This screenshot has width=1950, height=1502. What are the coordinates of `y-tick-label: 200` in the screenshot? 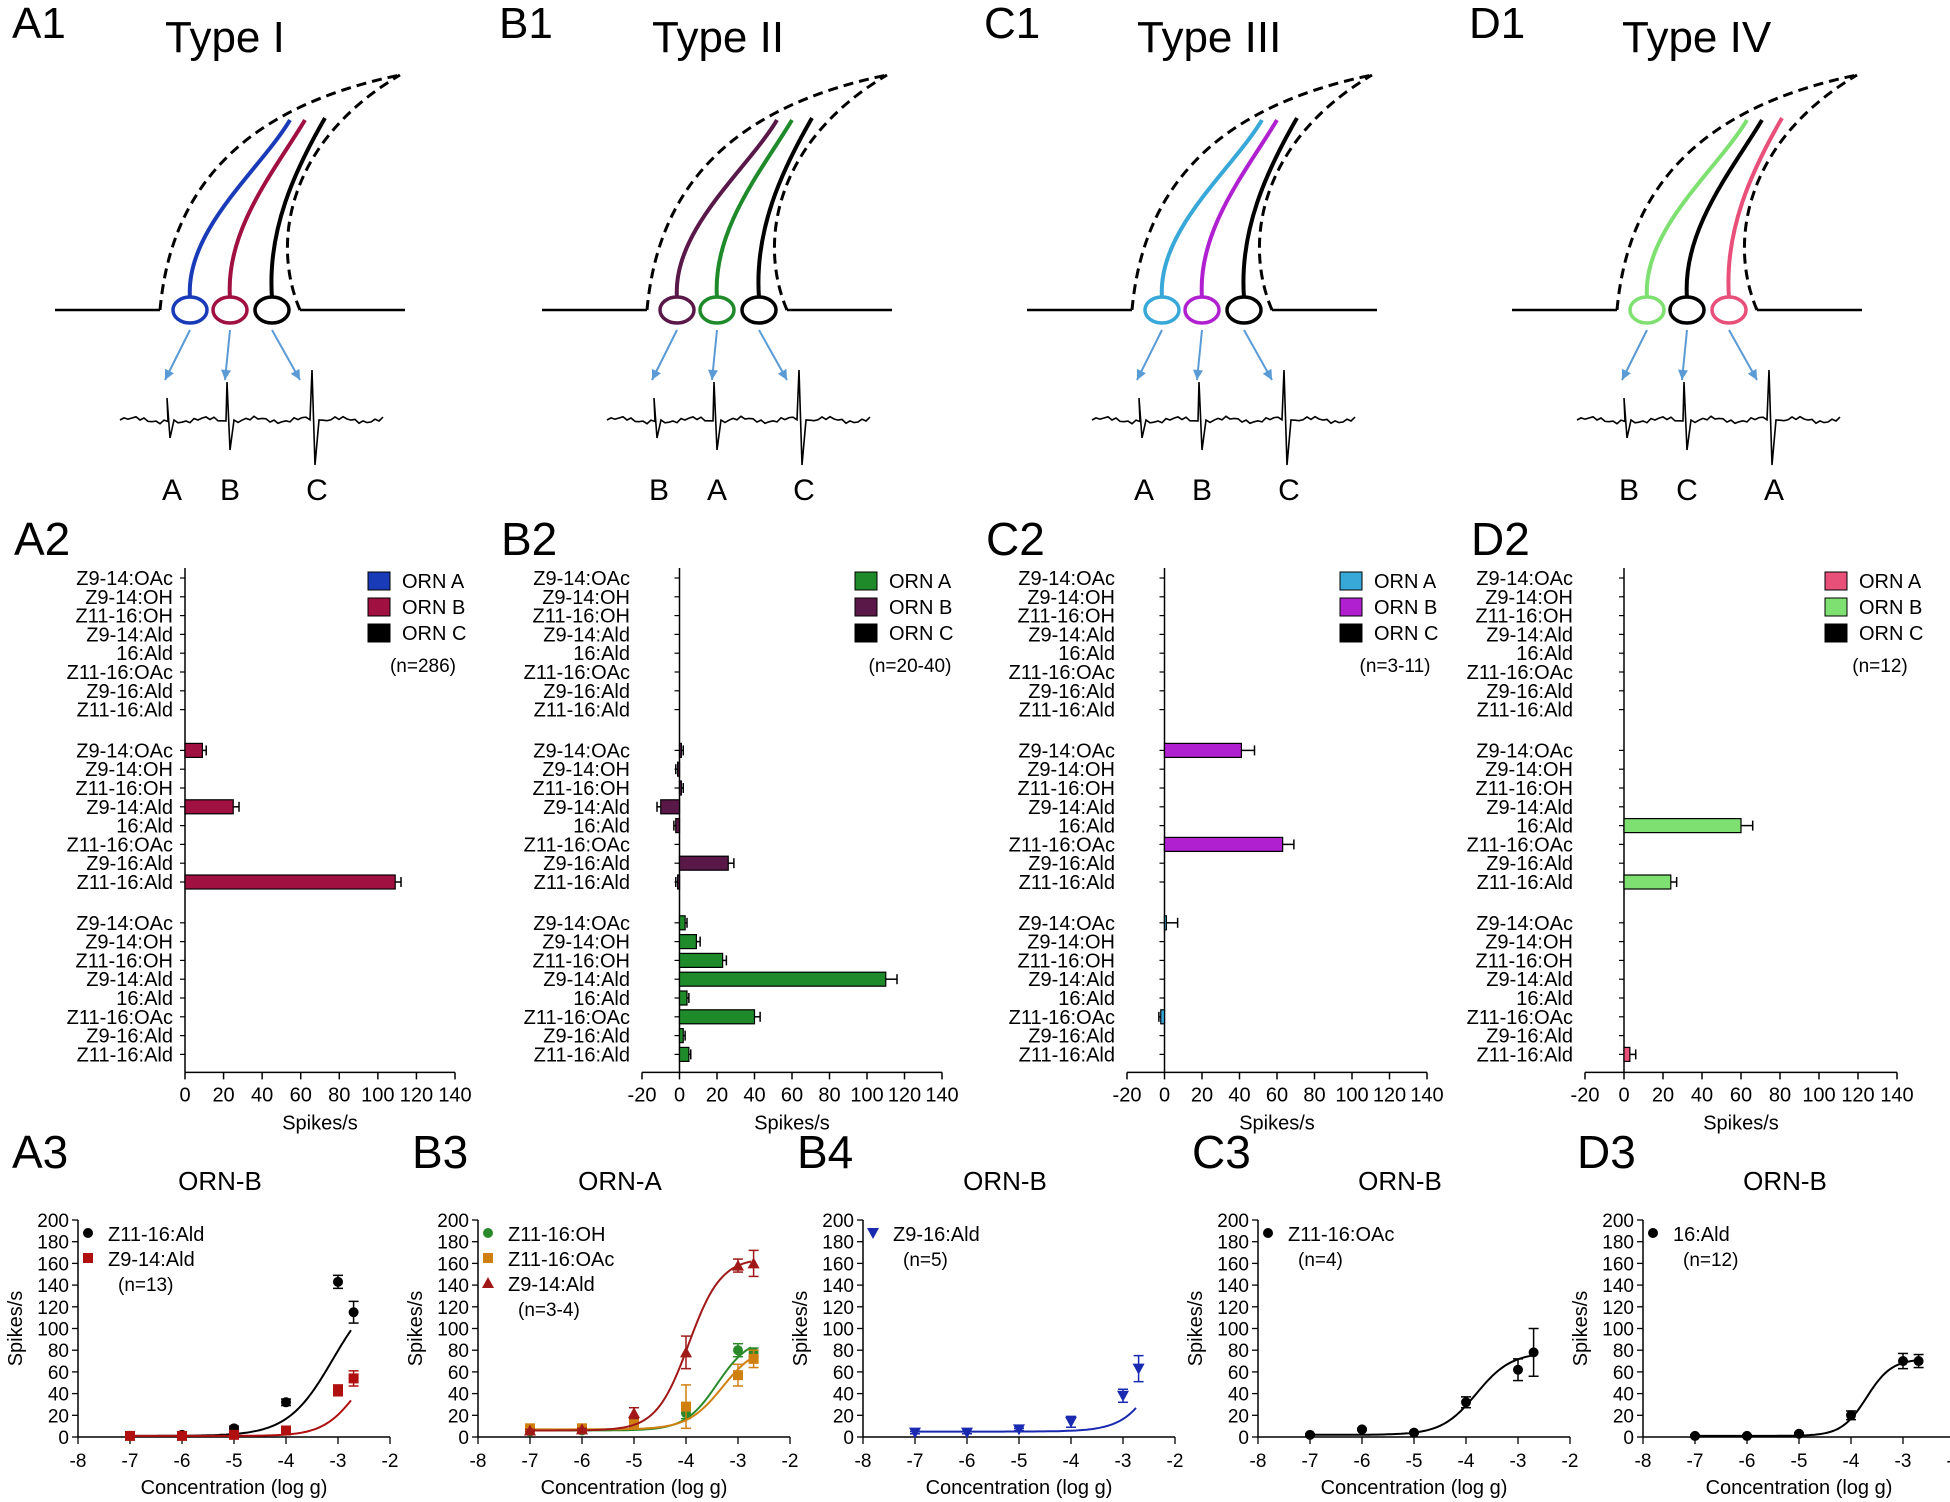 It's located at (838, 1221).